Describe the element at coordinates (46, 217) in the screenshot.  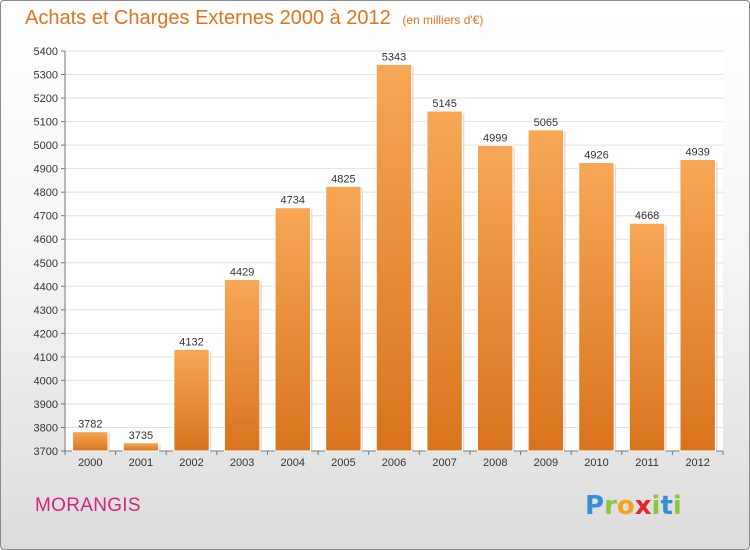
I see `y-tick-label: 4700` at that location.